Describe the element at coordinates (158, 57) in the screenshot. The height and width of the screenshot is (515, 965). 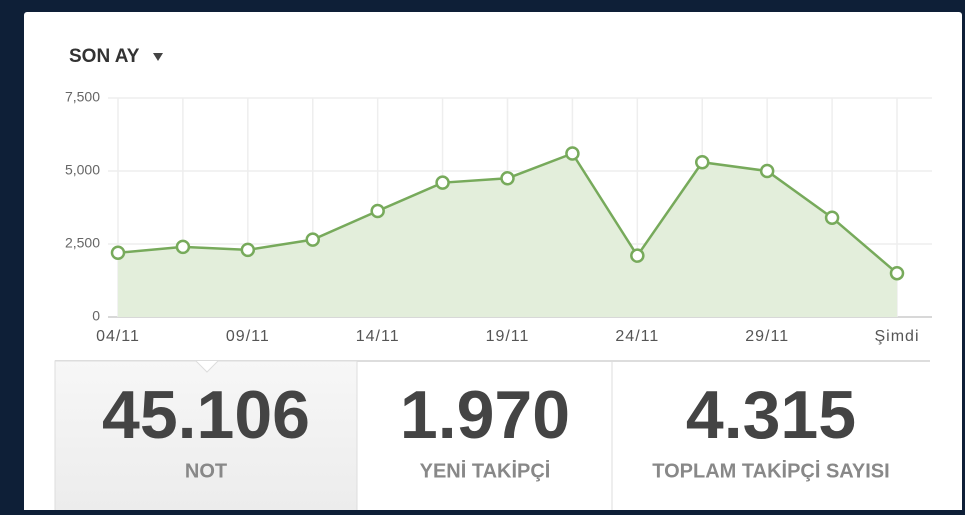
I see `dropdown-arrow` at that location.